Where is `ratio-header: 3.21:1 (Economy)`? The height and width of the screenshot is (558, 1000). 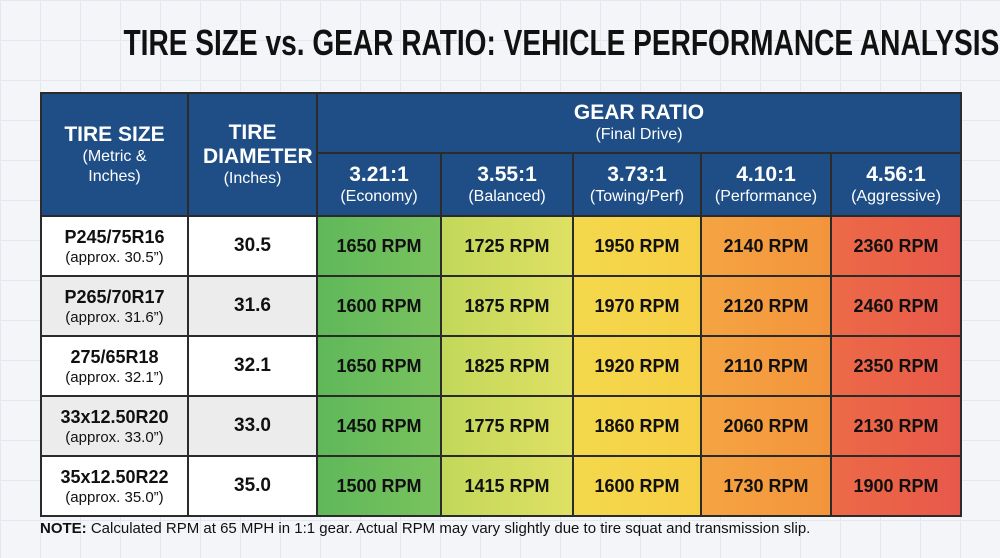
ratio-header: 3.21:1 (Economy) is located at coordinates (379, 184).